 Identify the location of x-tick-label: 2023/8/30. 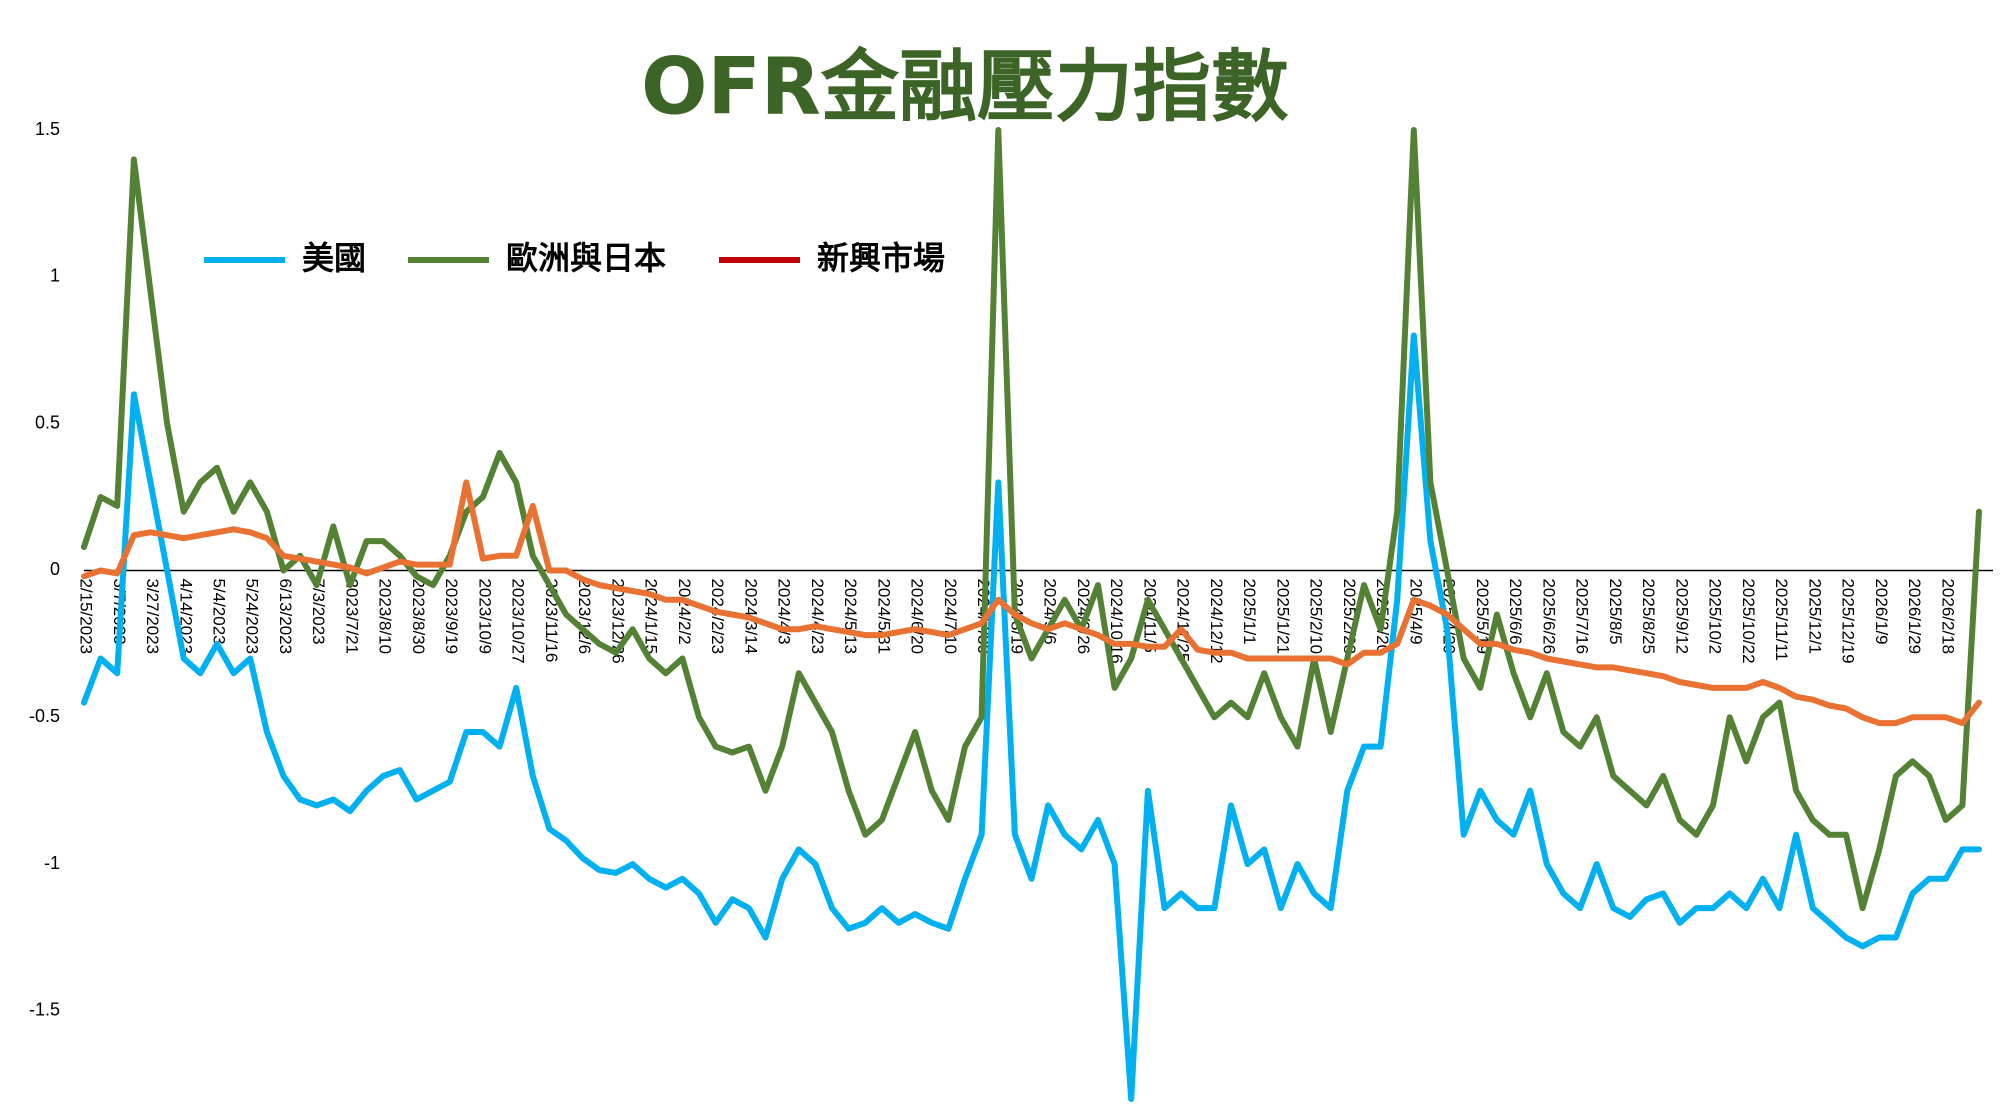
(418, 616).